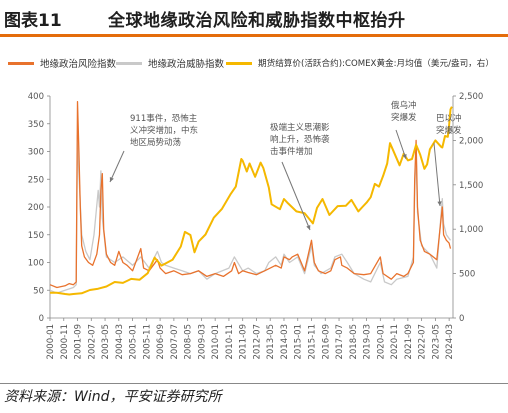 The width and height of the screenshot is (508, 413). I want to click on y-left-tick-label: 350, so click(36, 125).